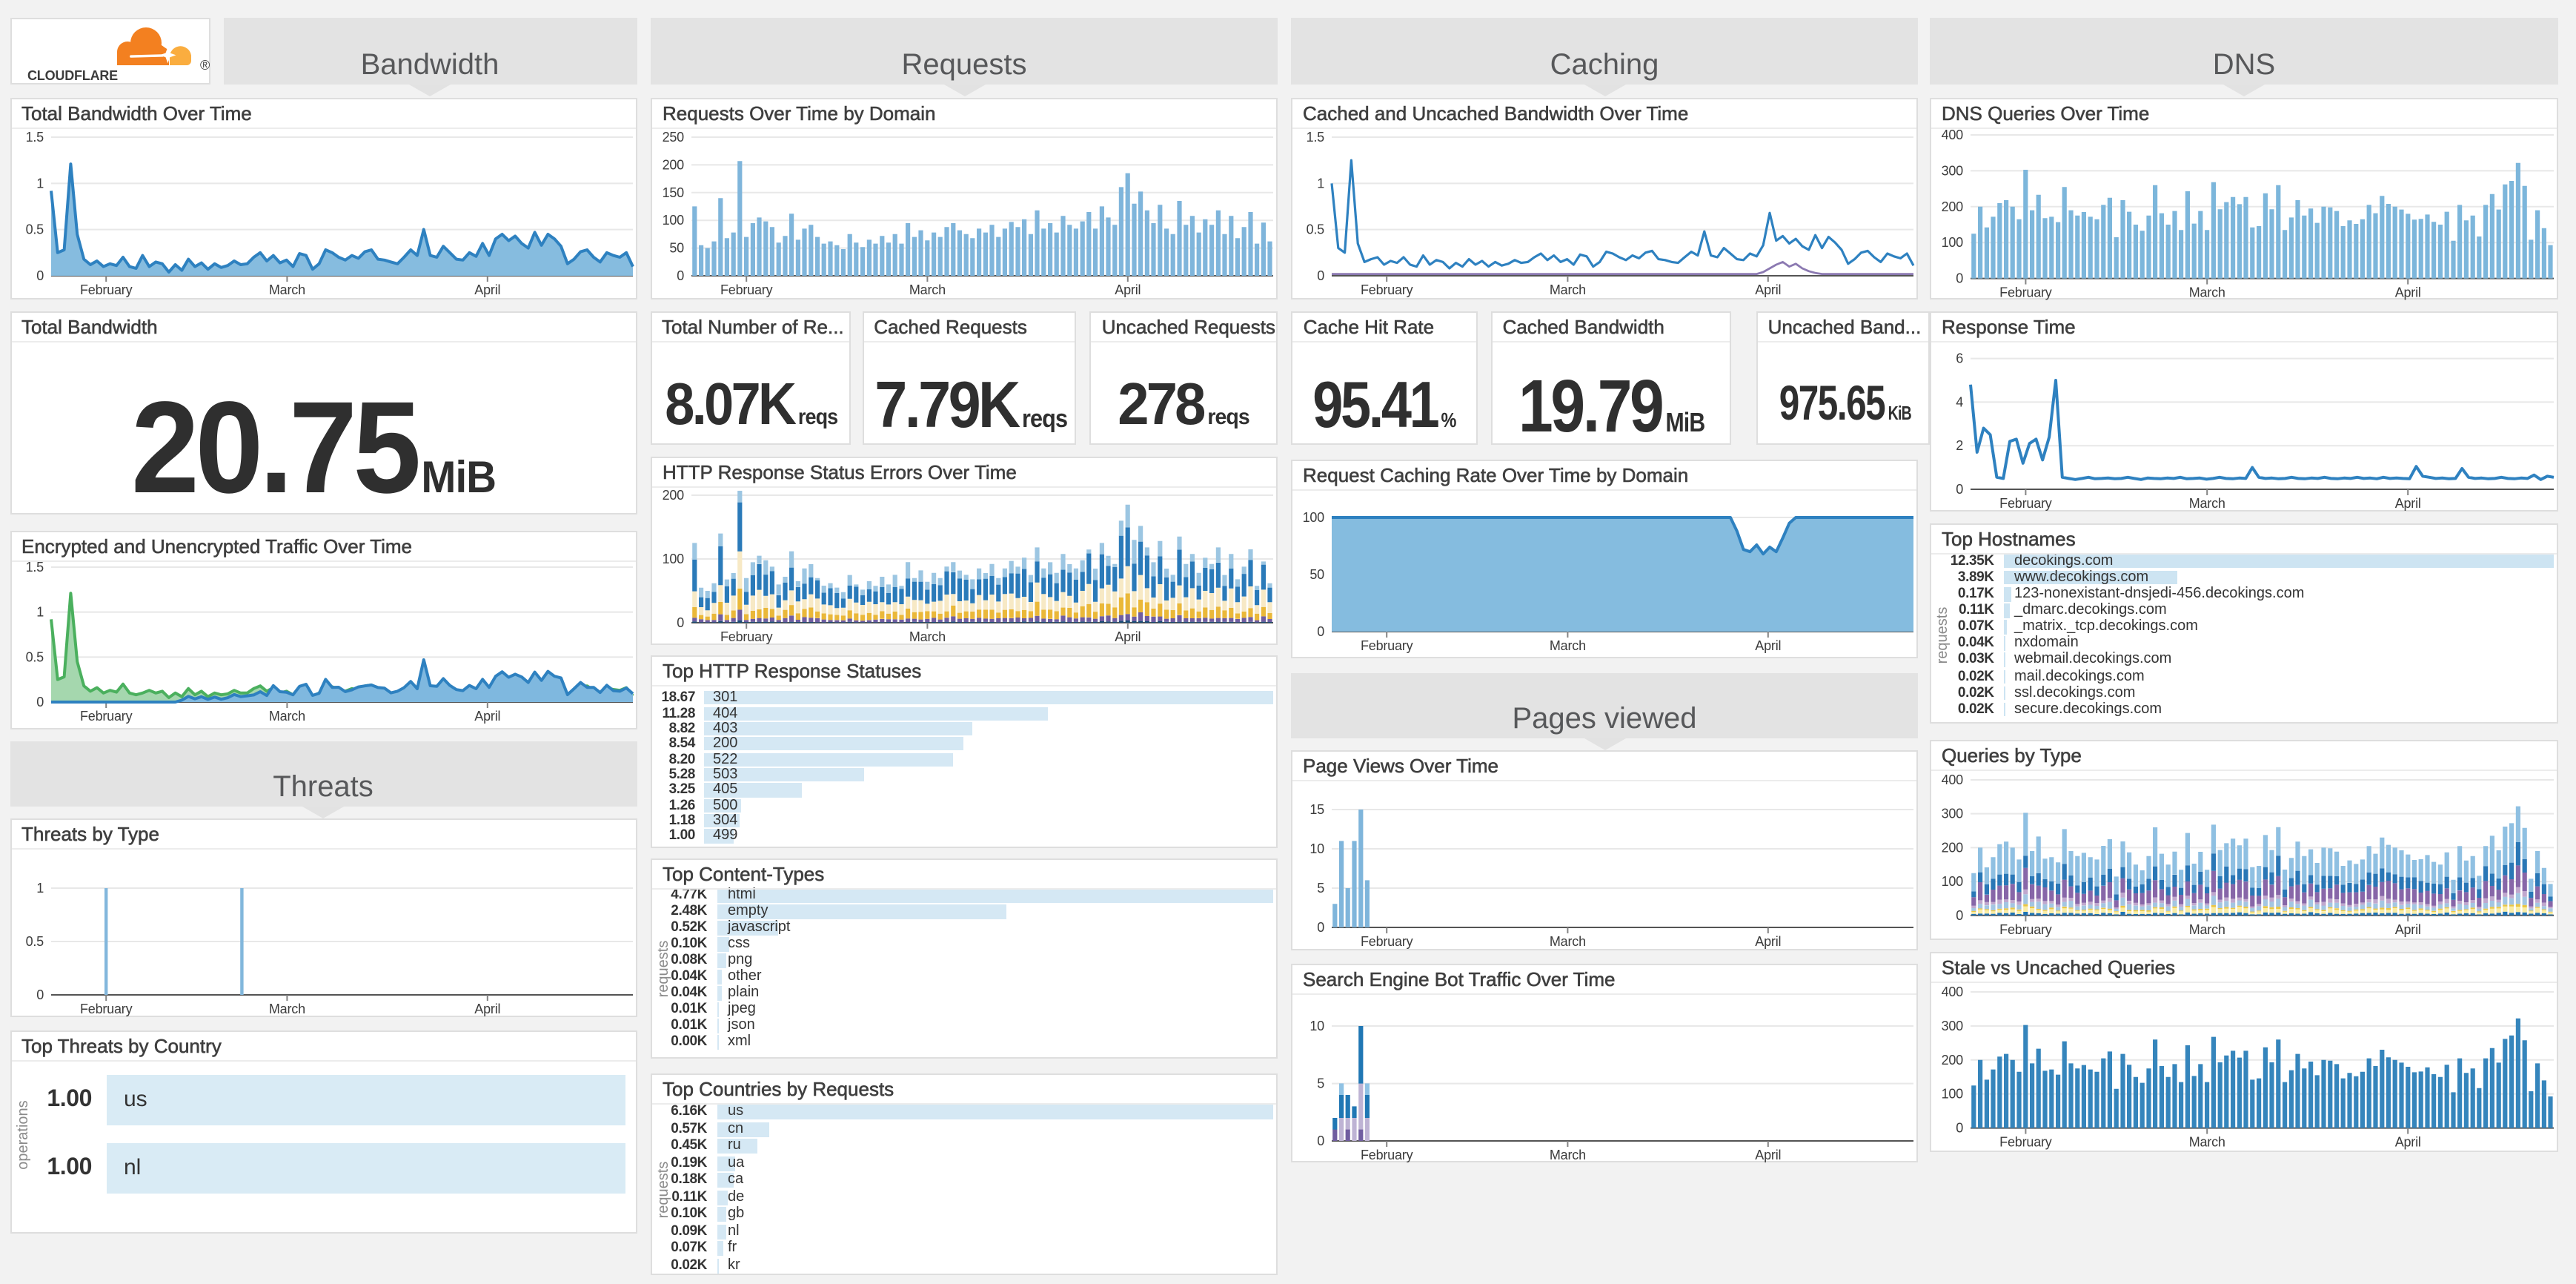 This screenshot has height=1284, width=2576. What do you see at coordinates (1316, 809) in the screenshot?
I see `svg-text: 15` at bounding box center [1316, 809].